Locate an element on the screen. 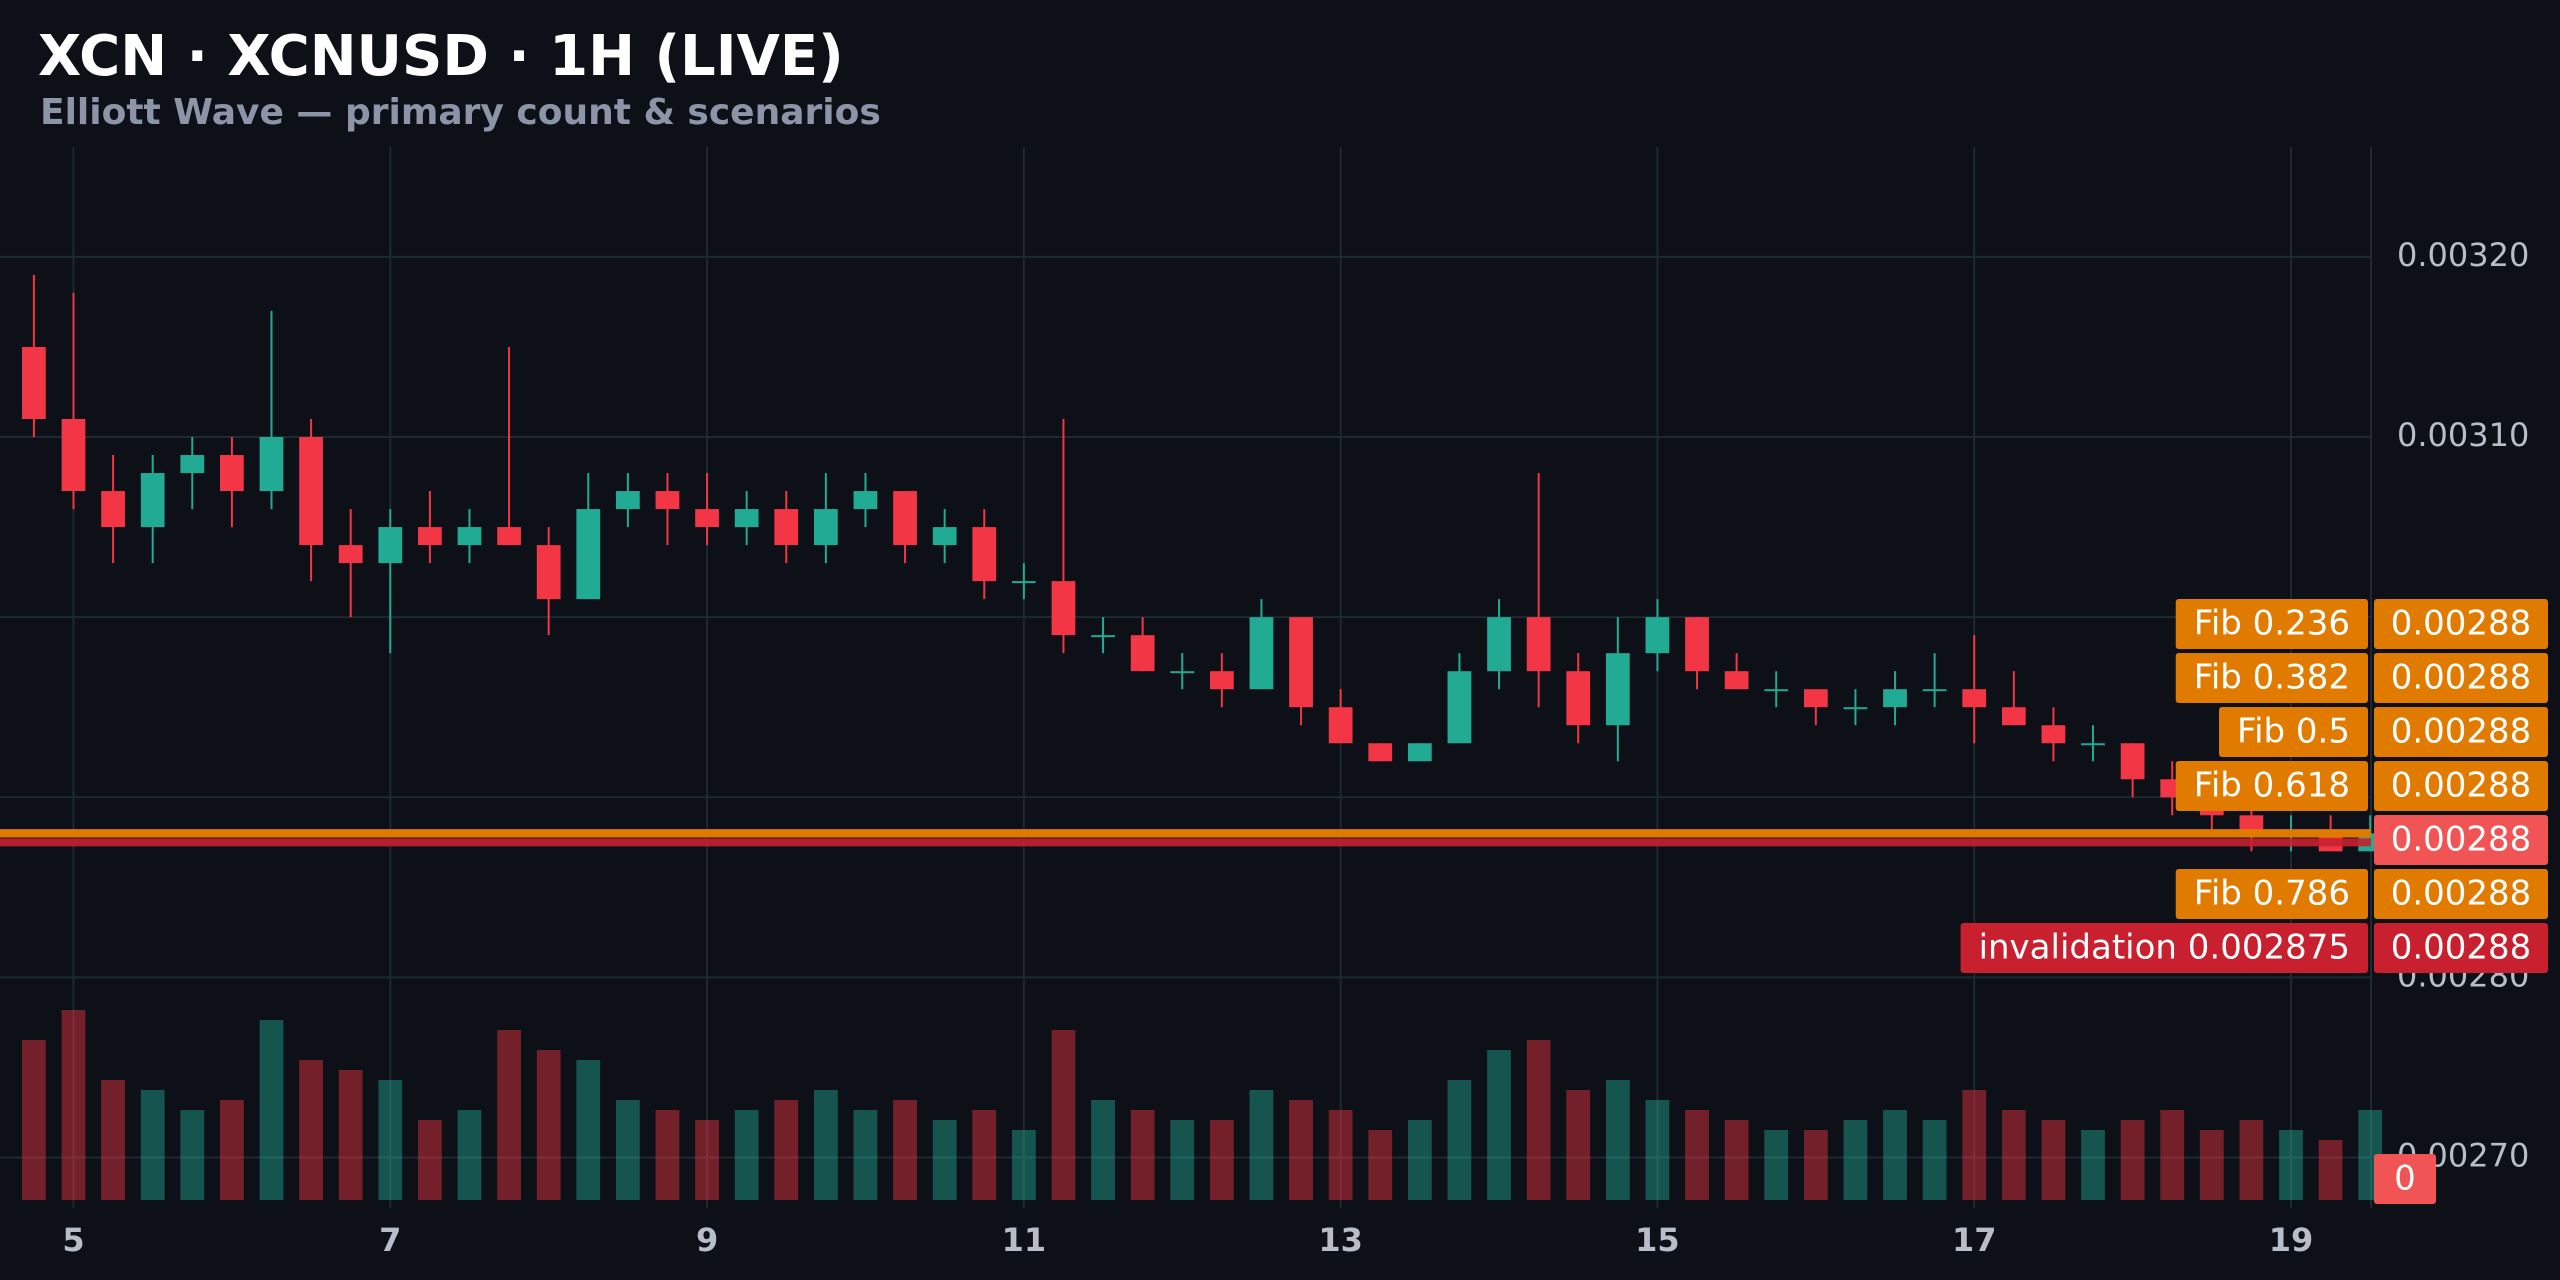 The image size is (2560, 1280). level-name: Fib 0.382 is located at coordinates (2272, 678).